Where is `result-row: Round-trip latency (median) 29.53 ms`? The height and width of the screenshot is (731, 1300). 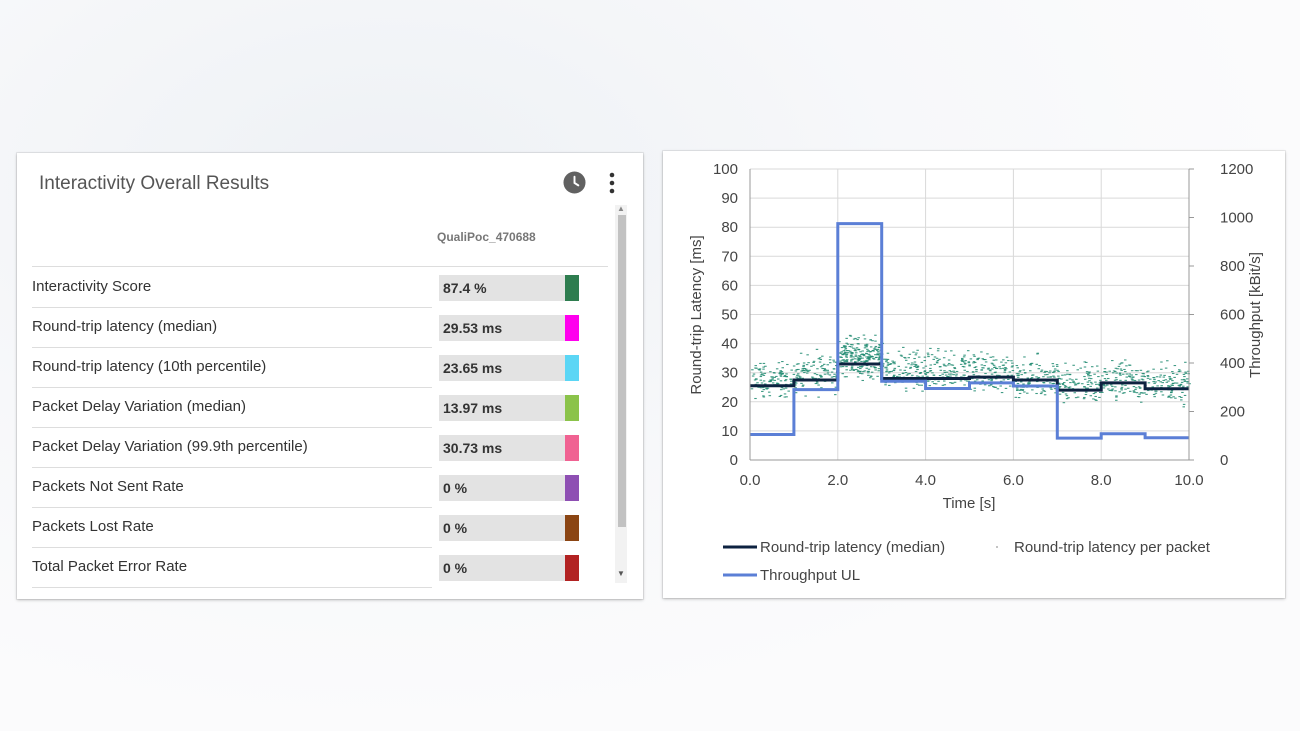
result-row: Round-trip latency (median) 29.53 ms is located at coordinates (320, 328).